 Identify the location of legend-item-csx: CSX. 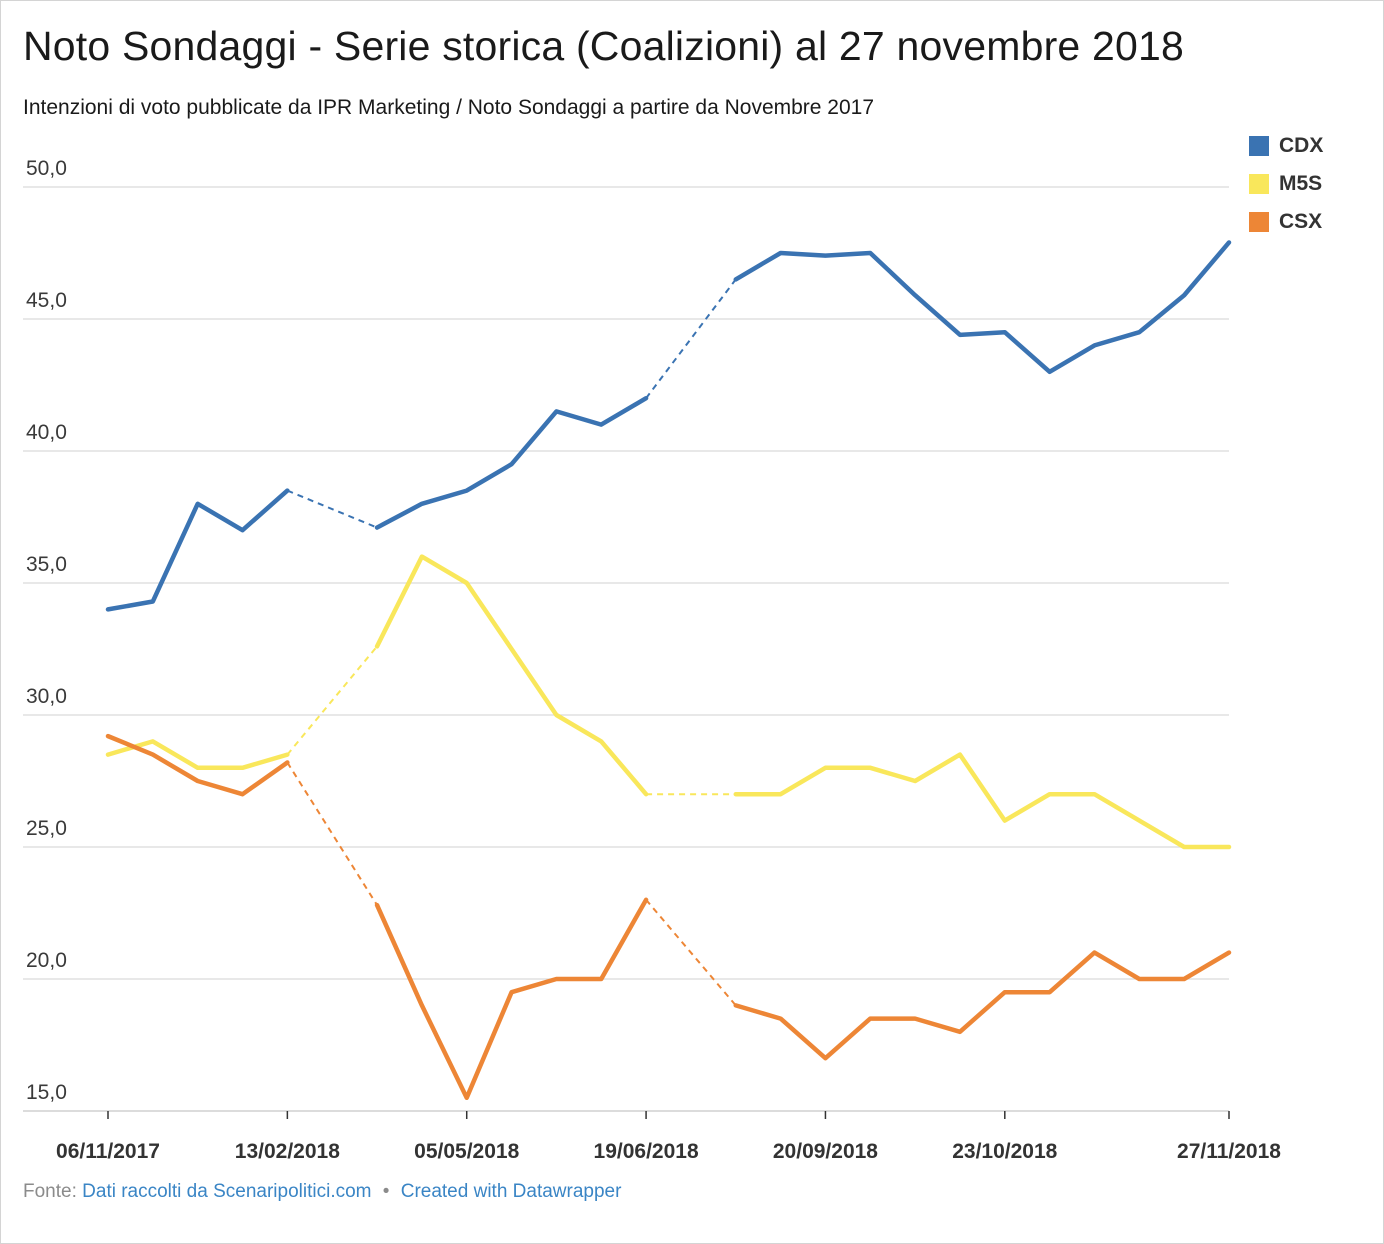
(1314, 222).